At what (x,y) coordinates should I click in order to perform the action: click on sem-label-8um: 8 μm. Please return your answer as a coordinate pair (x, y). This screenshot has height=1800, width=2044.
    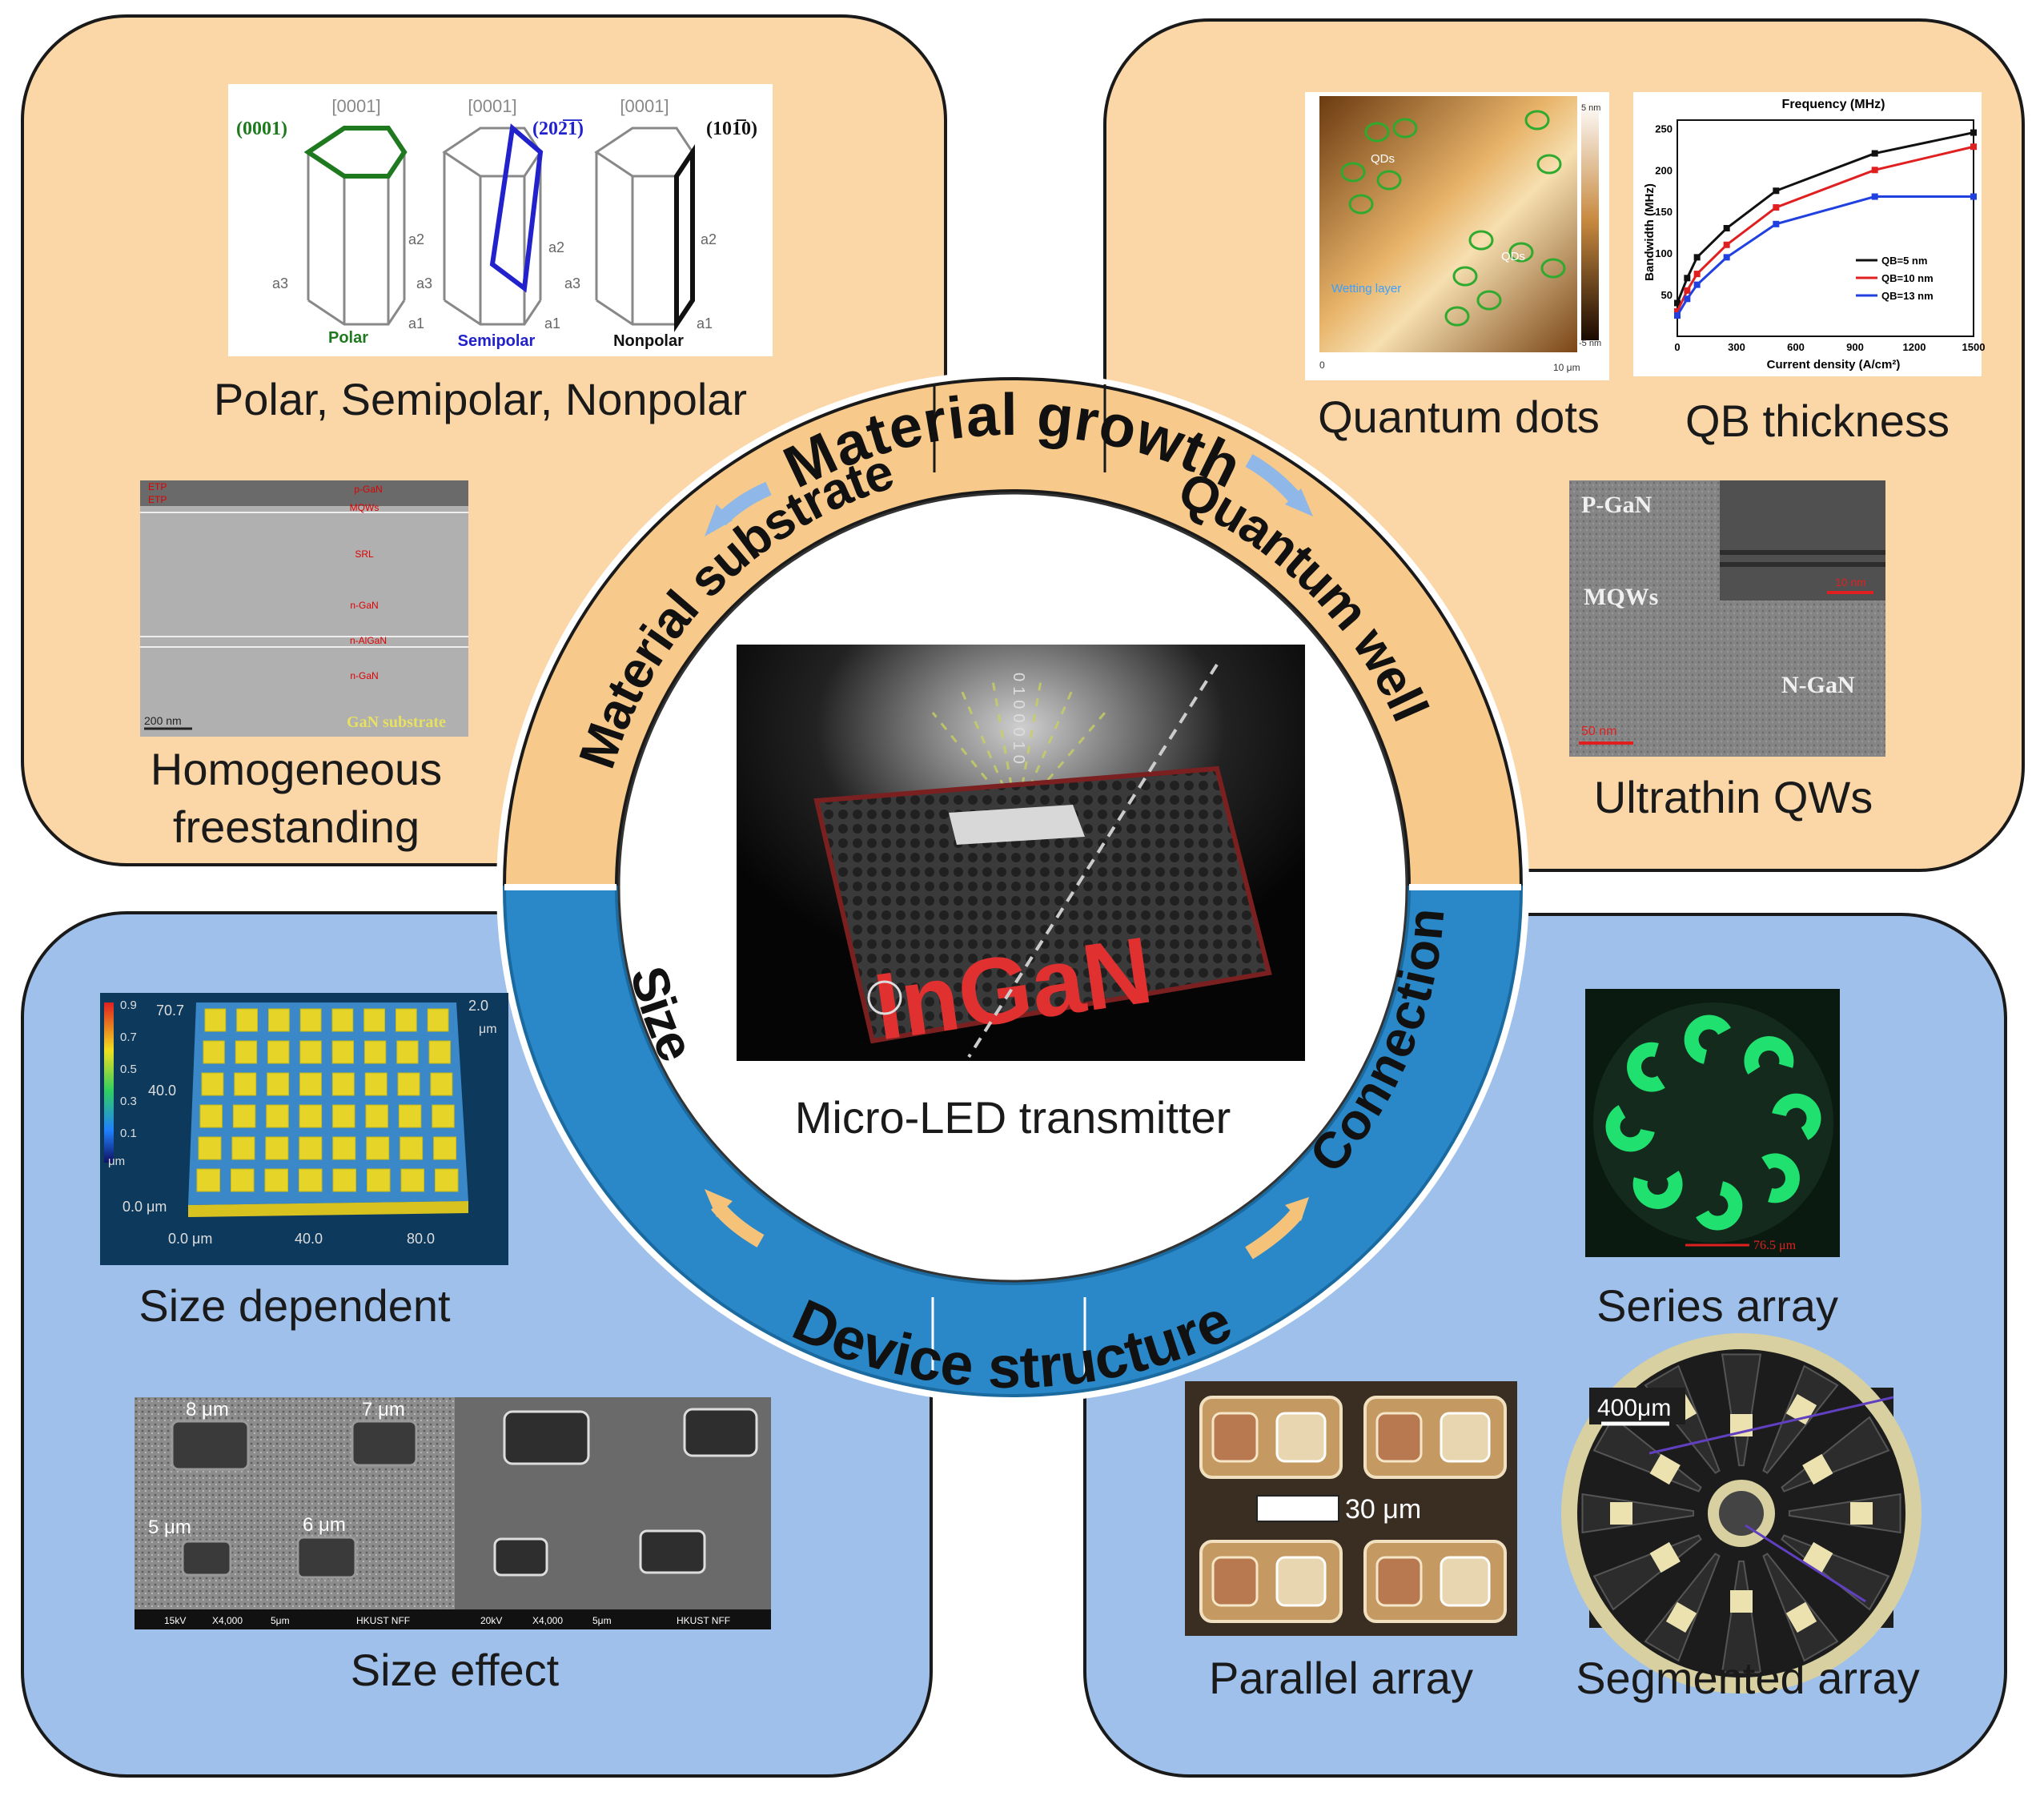
    Looking at the image, I should click on (207, 1409).